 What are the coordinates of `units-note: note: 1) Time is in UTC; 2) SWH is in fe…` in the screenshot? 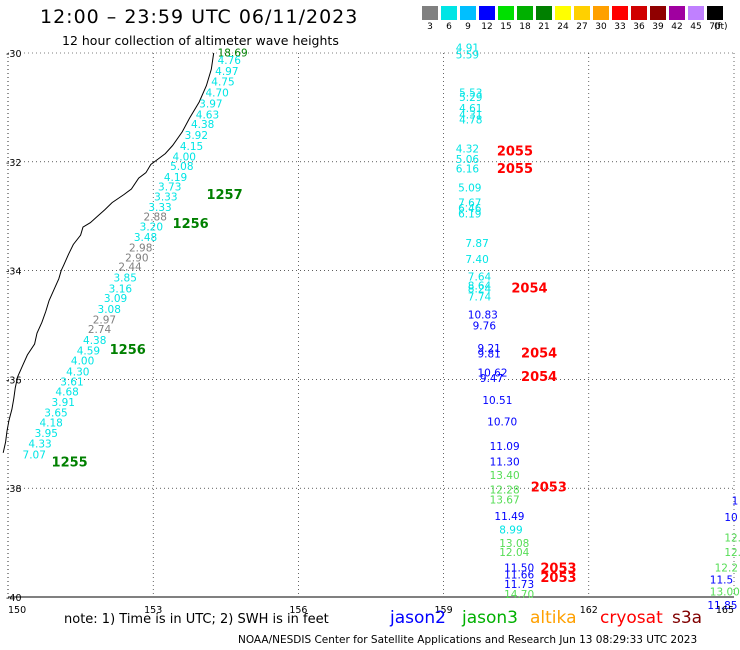 It's located at (196, 619).